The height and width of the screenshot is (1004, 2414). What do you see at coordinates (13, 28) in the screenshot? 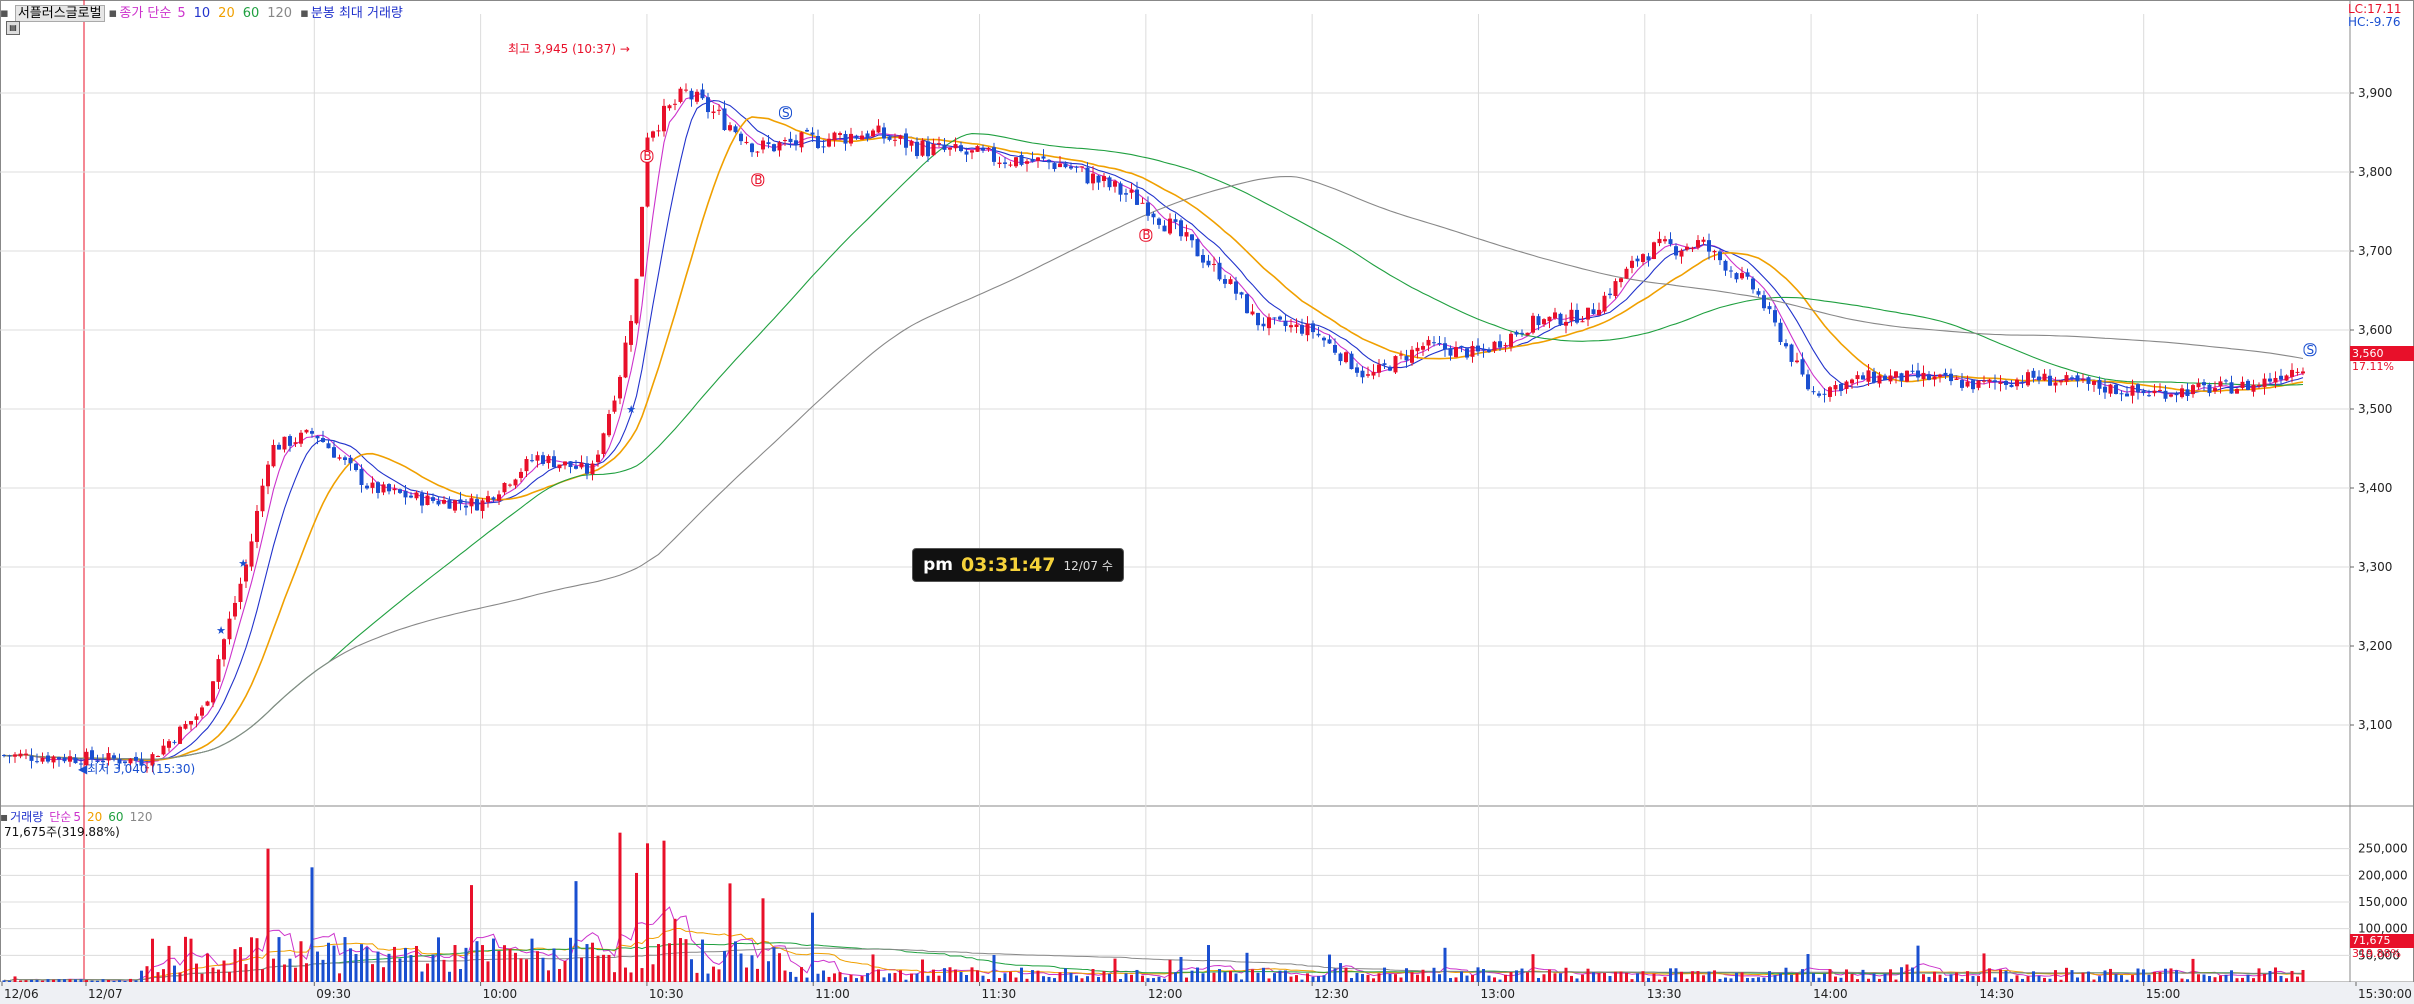
I see `grid-toggle-icon: ▤` at bounding box center [13, 28].